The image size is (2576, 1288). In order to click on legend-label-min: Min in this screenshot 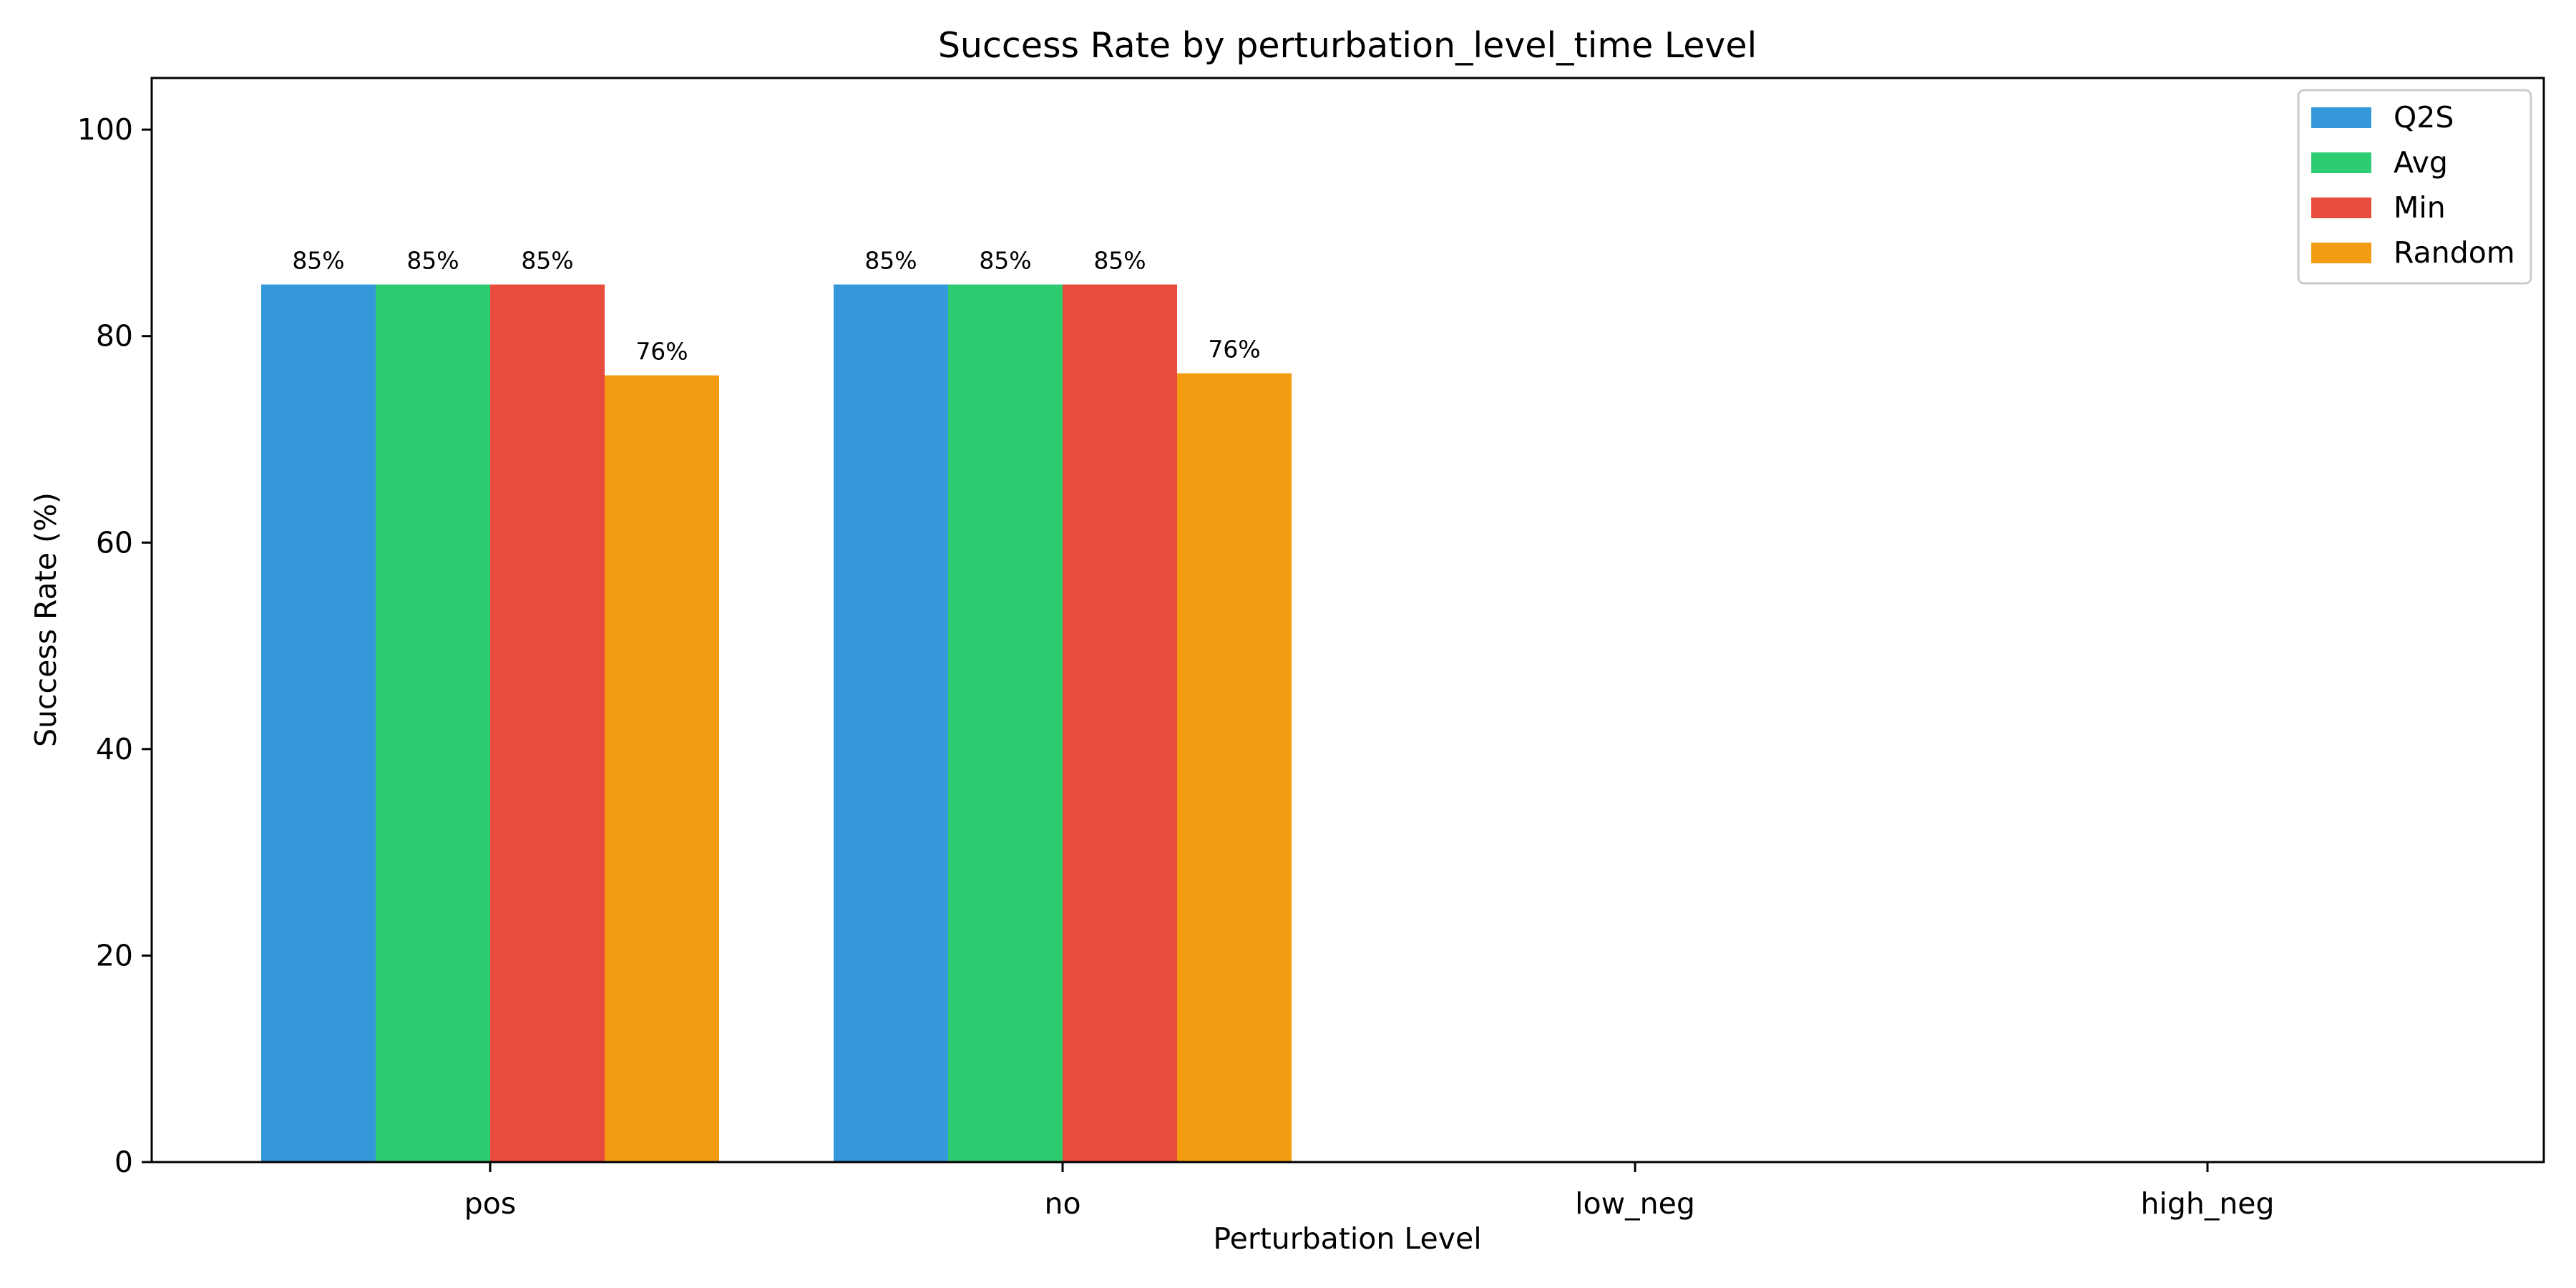, I will do `click(2420, 208)`.